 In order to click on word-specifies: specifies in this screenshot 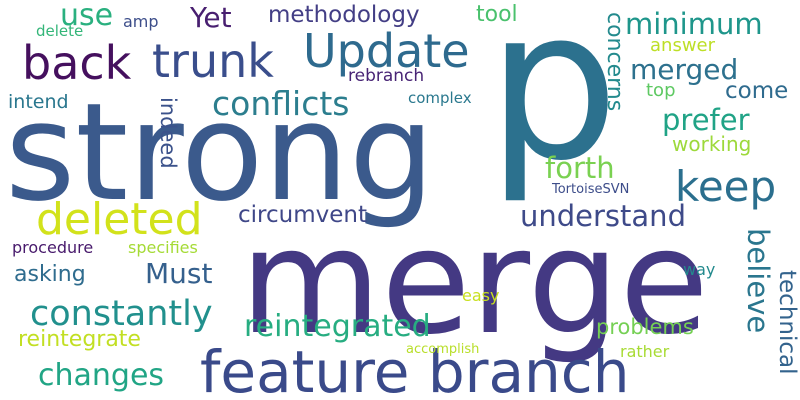, I will do `click(163, 247)`.